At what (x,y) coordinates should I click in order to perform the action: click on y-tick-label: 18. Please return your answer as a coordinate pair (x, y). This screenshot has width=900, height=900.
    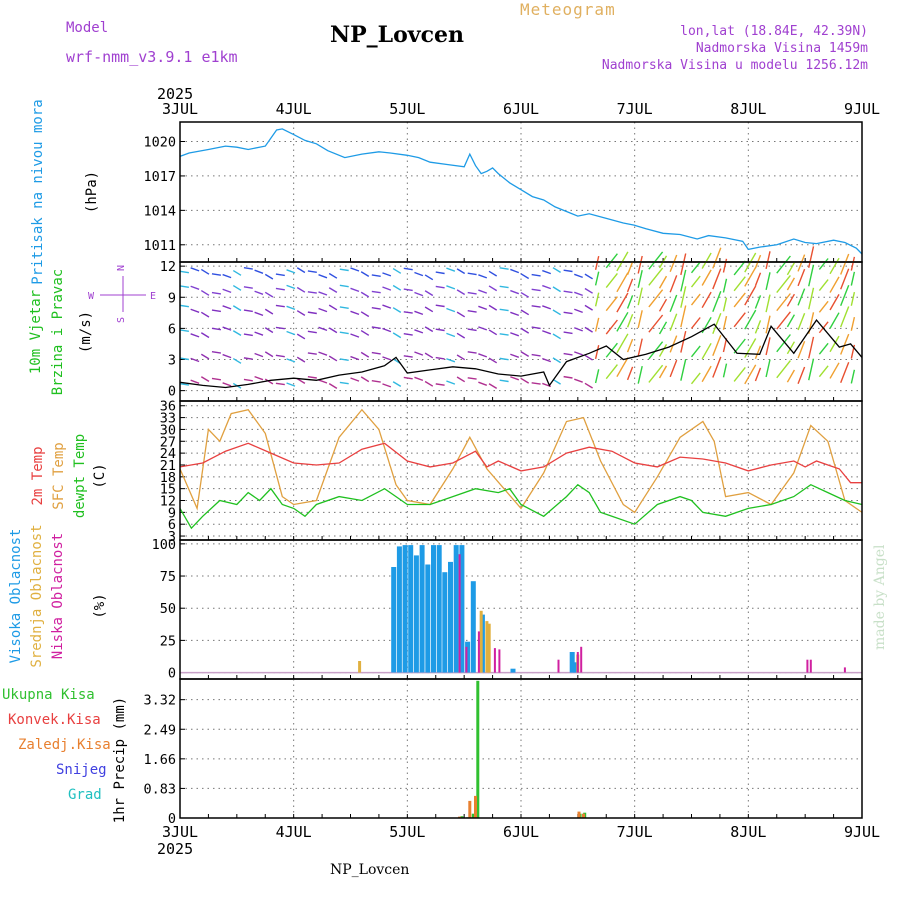
    Looking at the image, I should click on (168, 478).